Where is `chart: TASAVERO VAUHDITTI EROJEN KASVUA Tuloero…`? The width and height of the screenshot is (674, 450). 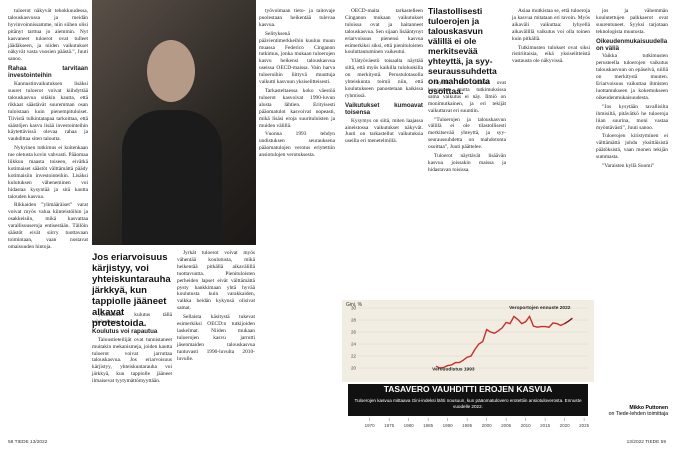
chart: TASAVERO VAUHDITTI EROJEN KASVUA Tuloero… is located at coordinates (468, 364).